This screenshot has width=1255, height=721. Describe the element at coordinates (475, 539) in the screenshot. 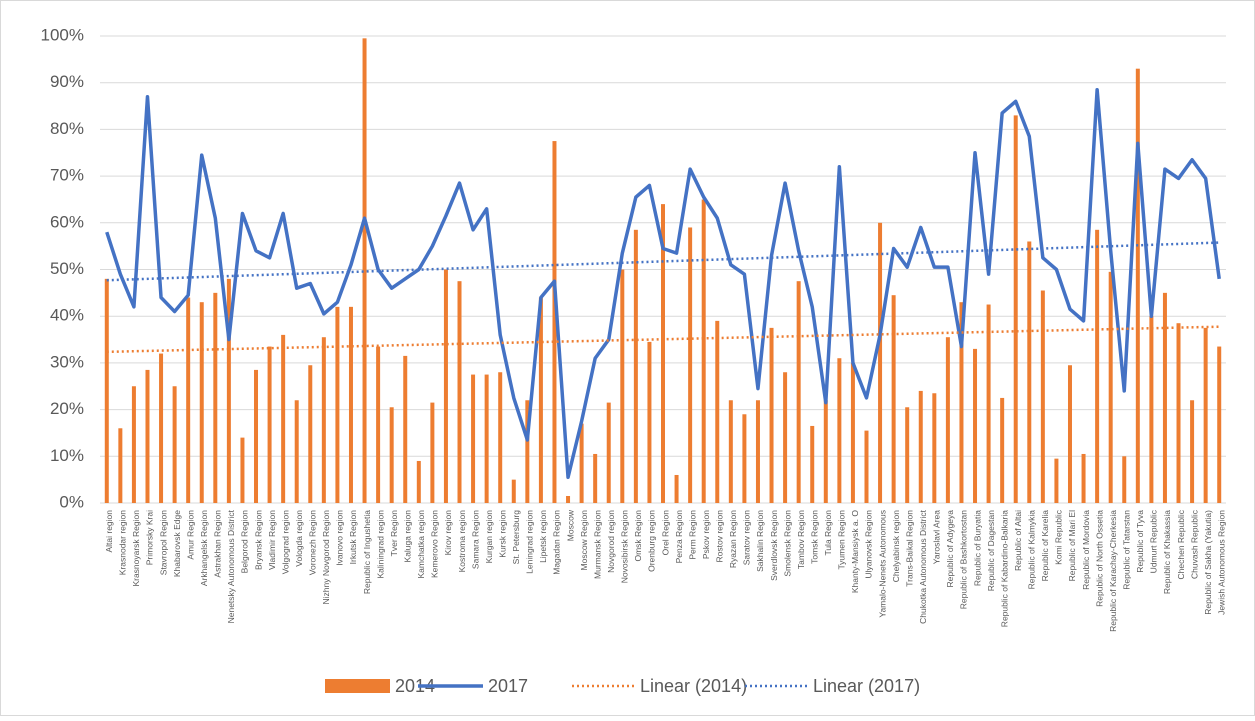

I see `x-tick-label: Samara Region` at that location.